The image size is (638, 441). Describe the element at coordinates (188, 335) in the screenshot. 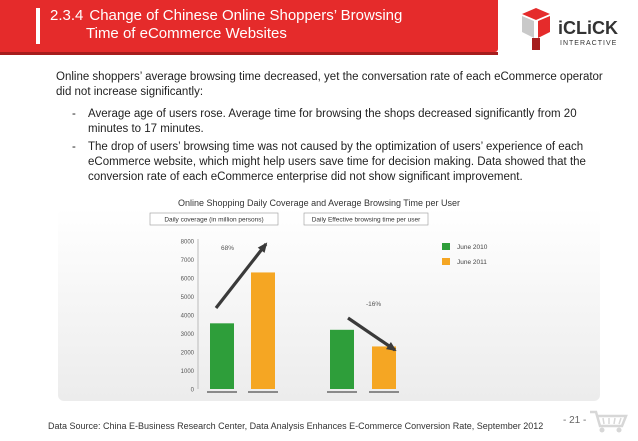

I see `y-tick-label: 3000` at that location.